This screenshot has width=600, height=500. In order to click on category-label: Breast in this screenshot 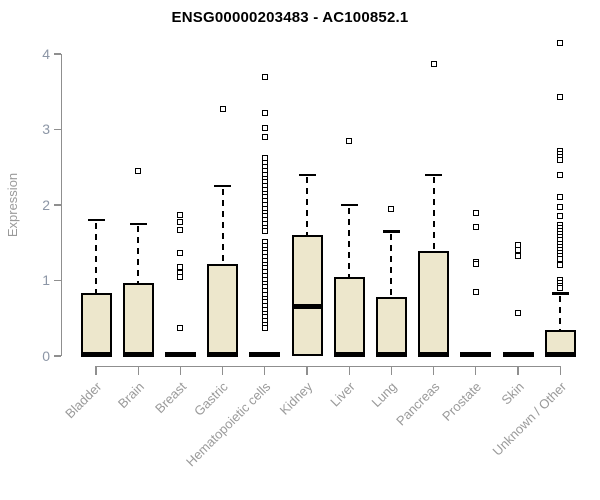, I will do `click(170, 398)`.